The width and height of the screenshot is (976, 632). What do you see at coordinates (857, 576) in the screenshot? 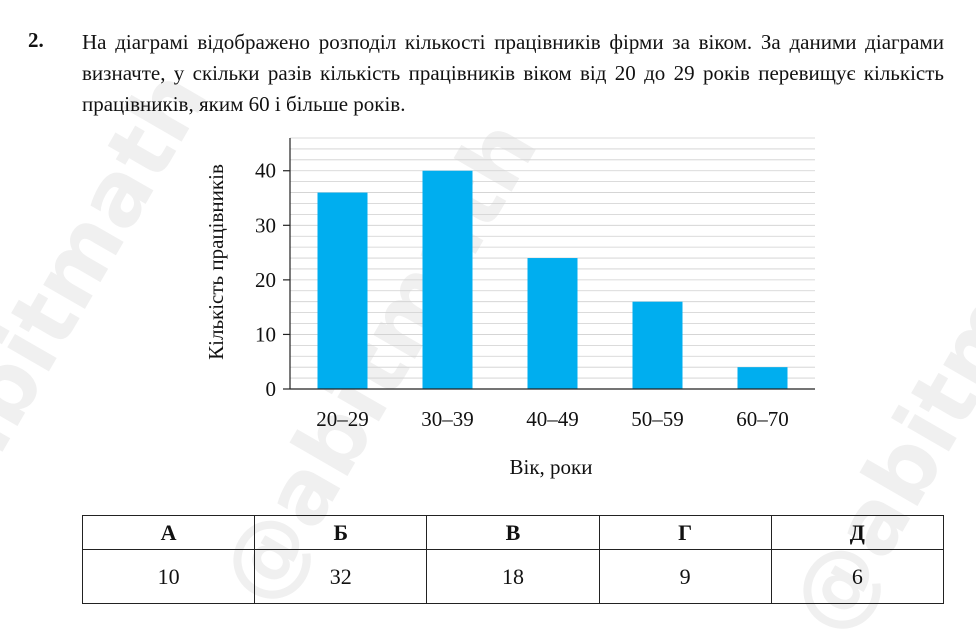
I see `answer-value: 6` at bounding box center [857, 576].